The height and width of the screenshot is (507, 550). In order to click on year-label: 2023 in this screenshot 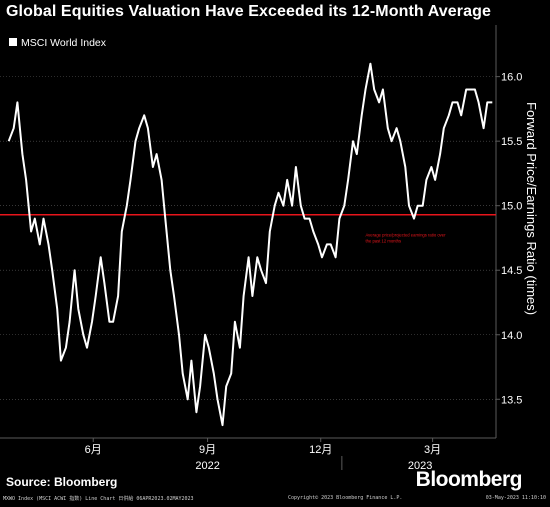, I will do `click(420, 466)`.